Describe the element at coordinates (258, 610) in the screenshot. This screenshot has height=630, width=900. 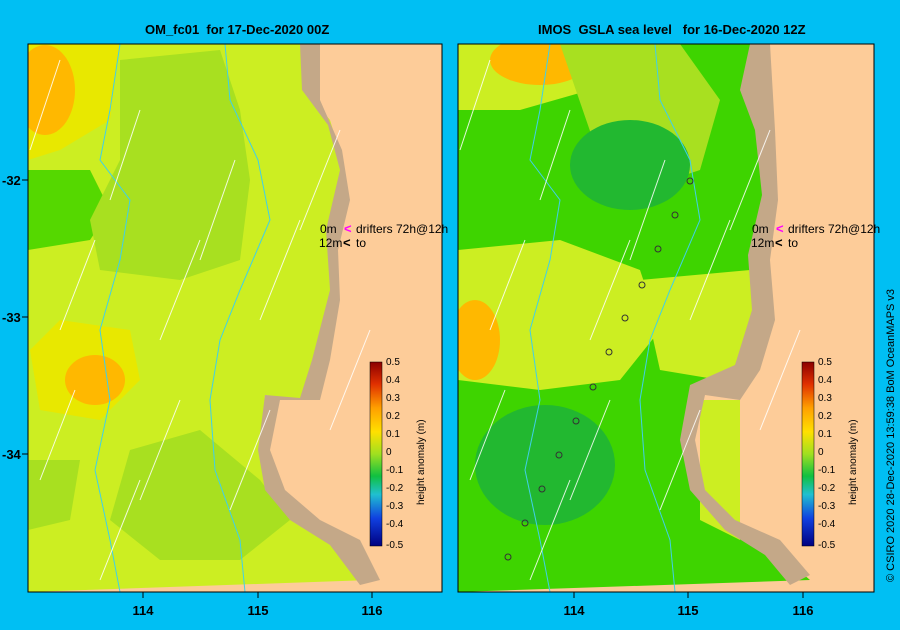
I see `x-tick-left-115: 115` at that location.